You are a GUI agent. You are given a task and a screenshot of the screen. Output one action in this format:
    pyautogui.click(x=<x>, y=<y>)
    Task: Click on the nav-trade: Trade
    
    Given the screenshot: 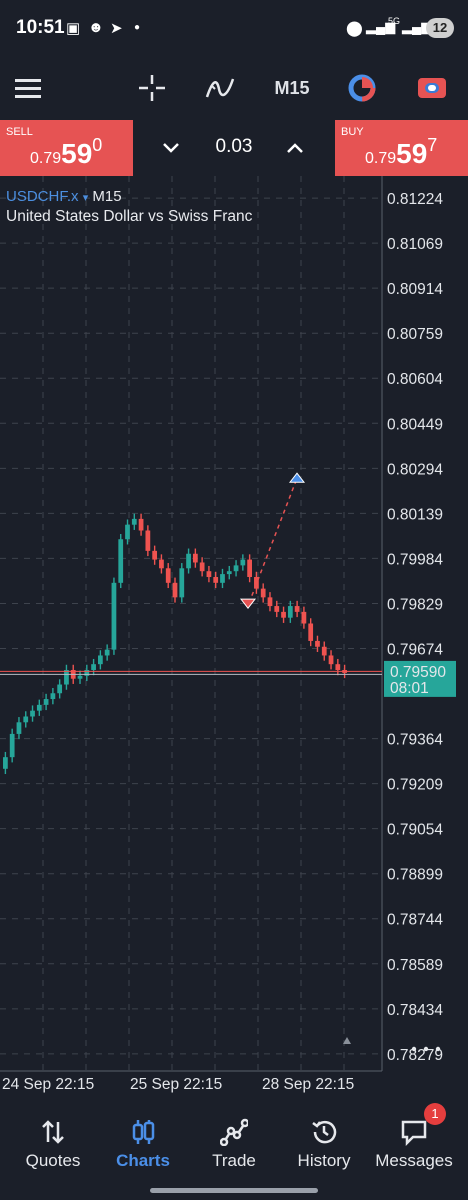 What is the action you would take?
    pyautogui.click(x=234, y=1145)
    